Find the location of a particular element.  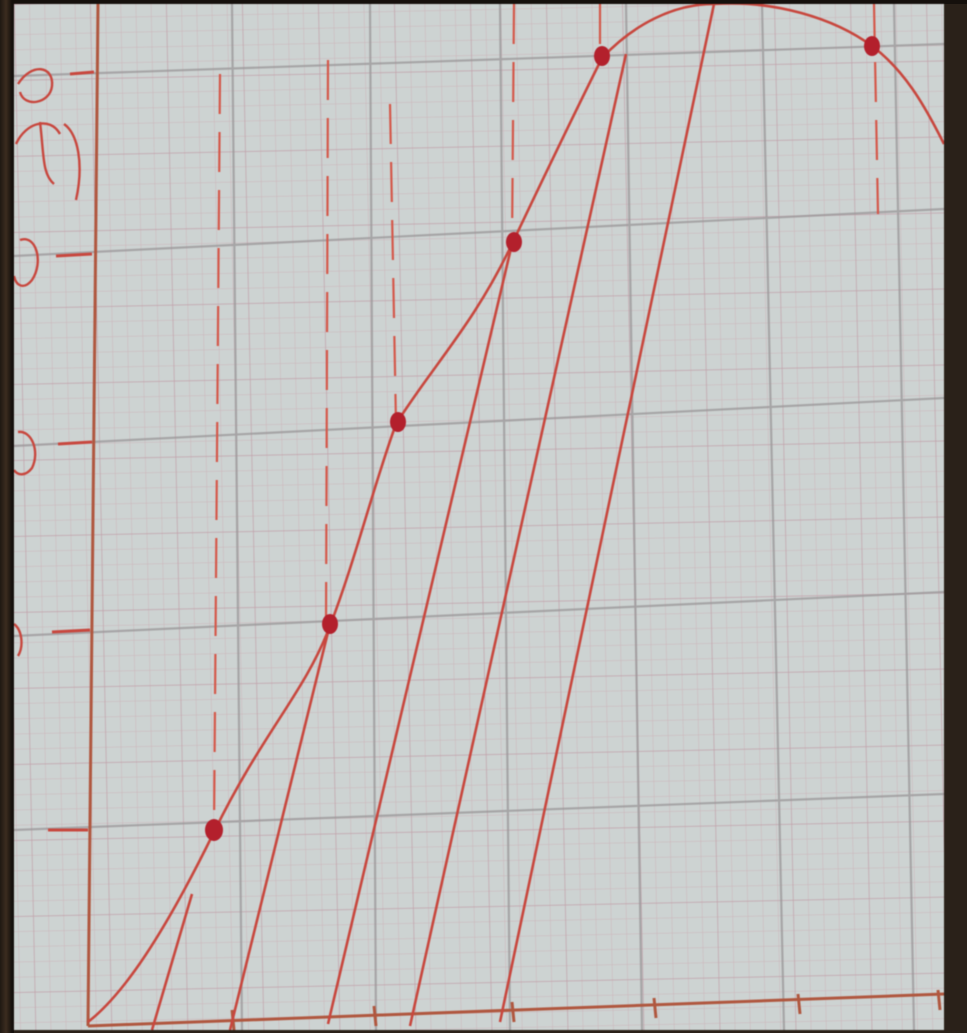

left-margin-marks is located at coordinates (47, 362).